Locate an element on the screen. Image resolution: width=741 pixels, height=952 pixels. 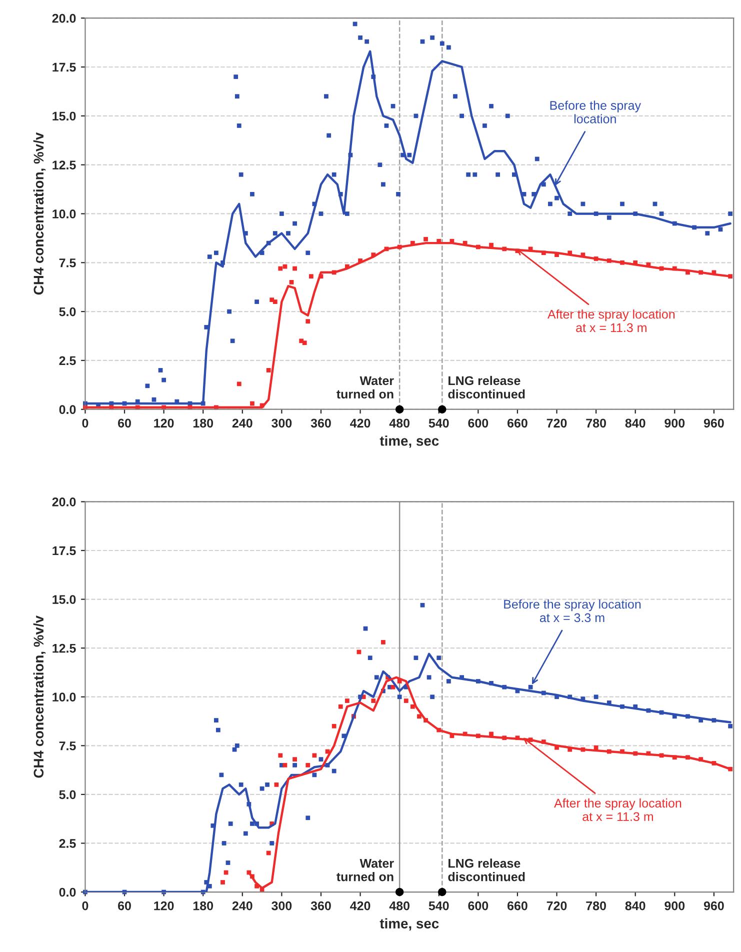
annotation: Before the spray location is located at coordinates (595, 112).